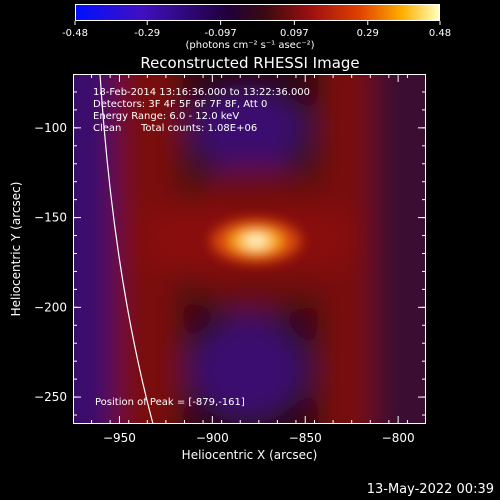 Image resolution: width=500 pixels, height=500 pixels. Describe the element at coordinates (147, 33) in the screenshot. I see `colorbar-tick-label: -0.29` at that location.